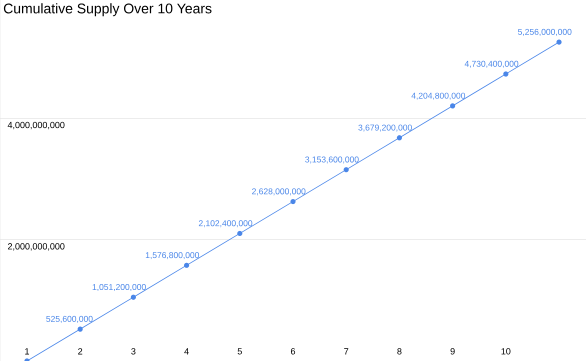 Image resolution: width=586 pixels, height=361 pixels. Describe the element at coordinates (186, 351) in the screenshot. I see `x-tick-label: 4` at that location.